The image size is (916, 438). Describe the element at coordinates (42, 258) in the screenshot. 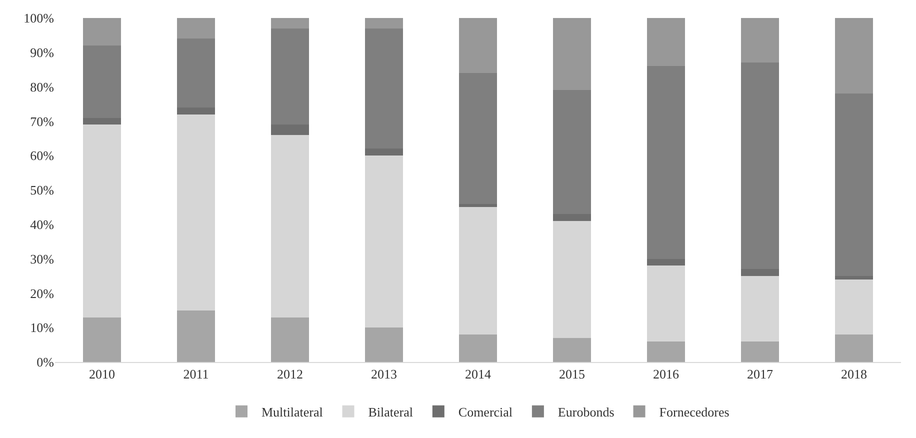

I see `y-tick-label: 30%` at that location.